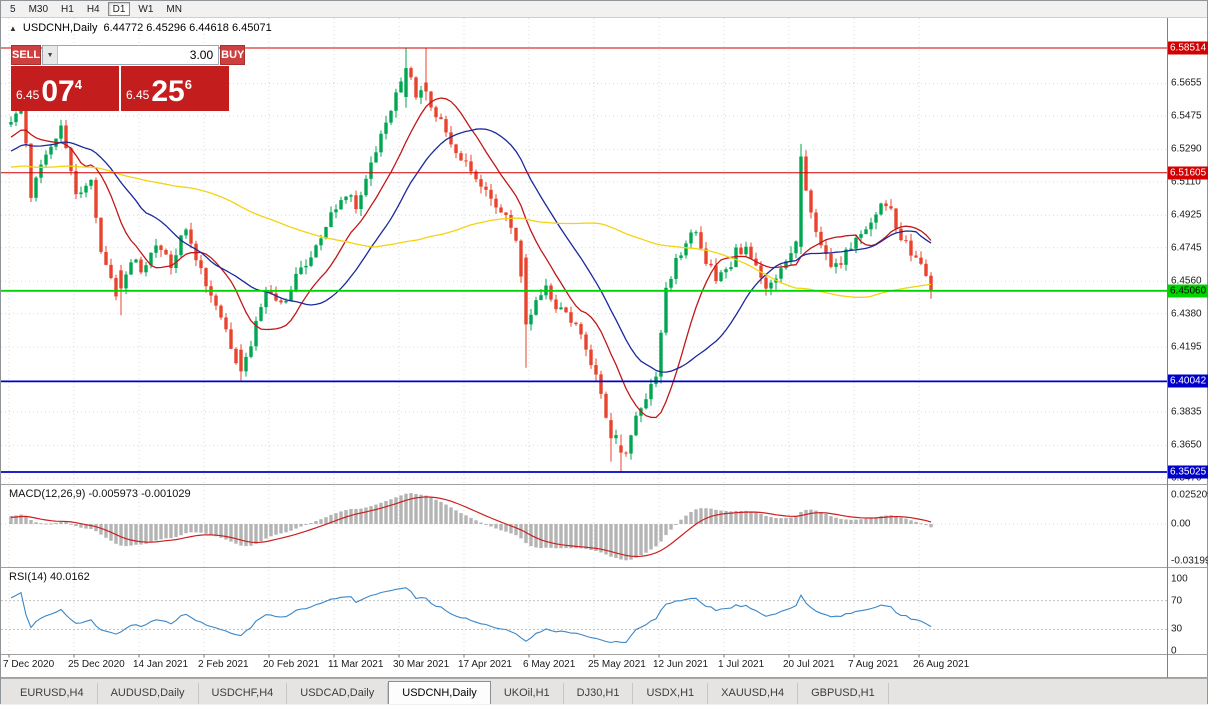  Describe the element at coordinates (1174, 651) in the screenshot. I see `rsi-axis-label: 0` at that location.